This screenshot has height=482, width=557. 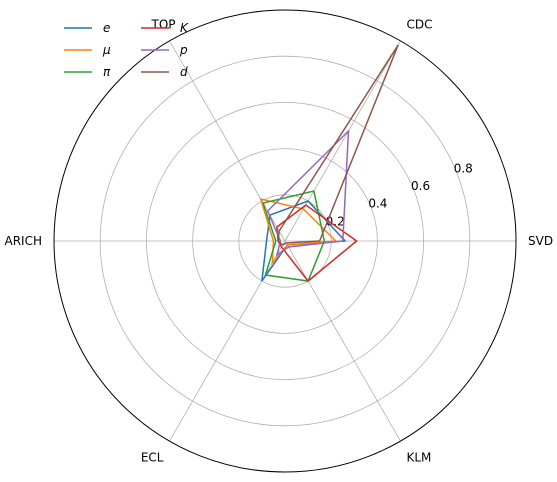 What do you see at coordinates (164, 50) in the screenshot?
I see `legend-entry-p: p` at bounding box center [164, 50].